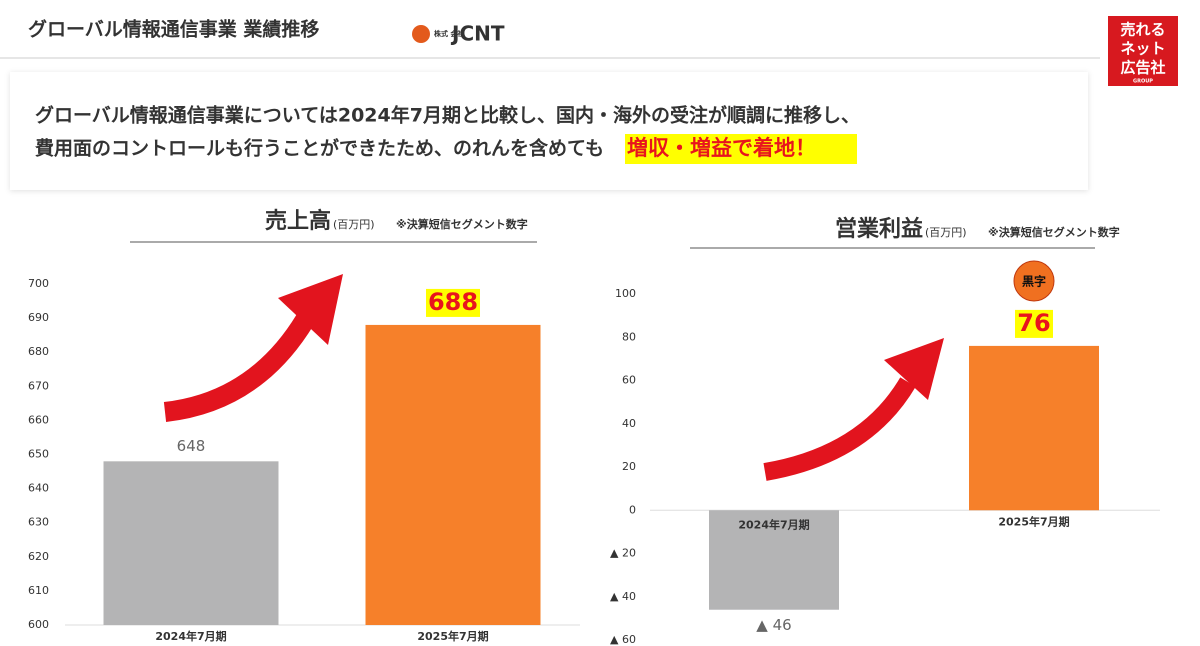 This screenshot has height=646, width=1200. Describe the element at coordinates (629, 380) in the screenshot. I see `y-tick-label: 60` at that location.